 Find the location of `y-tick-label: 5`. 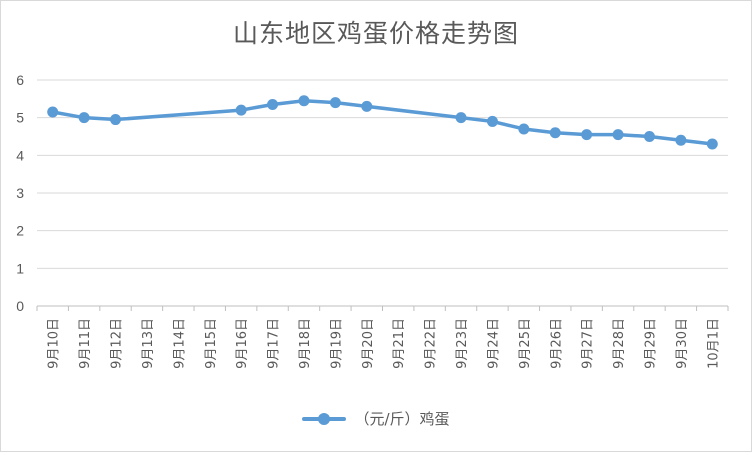

y-tick-label: 5 is located at coordinates (20, 118).